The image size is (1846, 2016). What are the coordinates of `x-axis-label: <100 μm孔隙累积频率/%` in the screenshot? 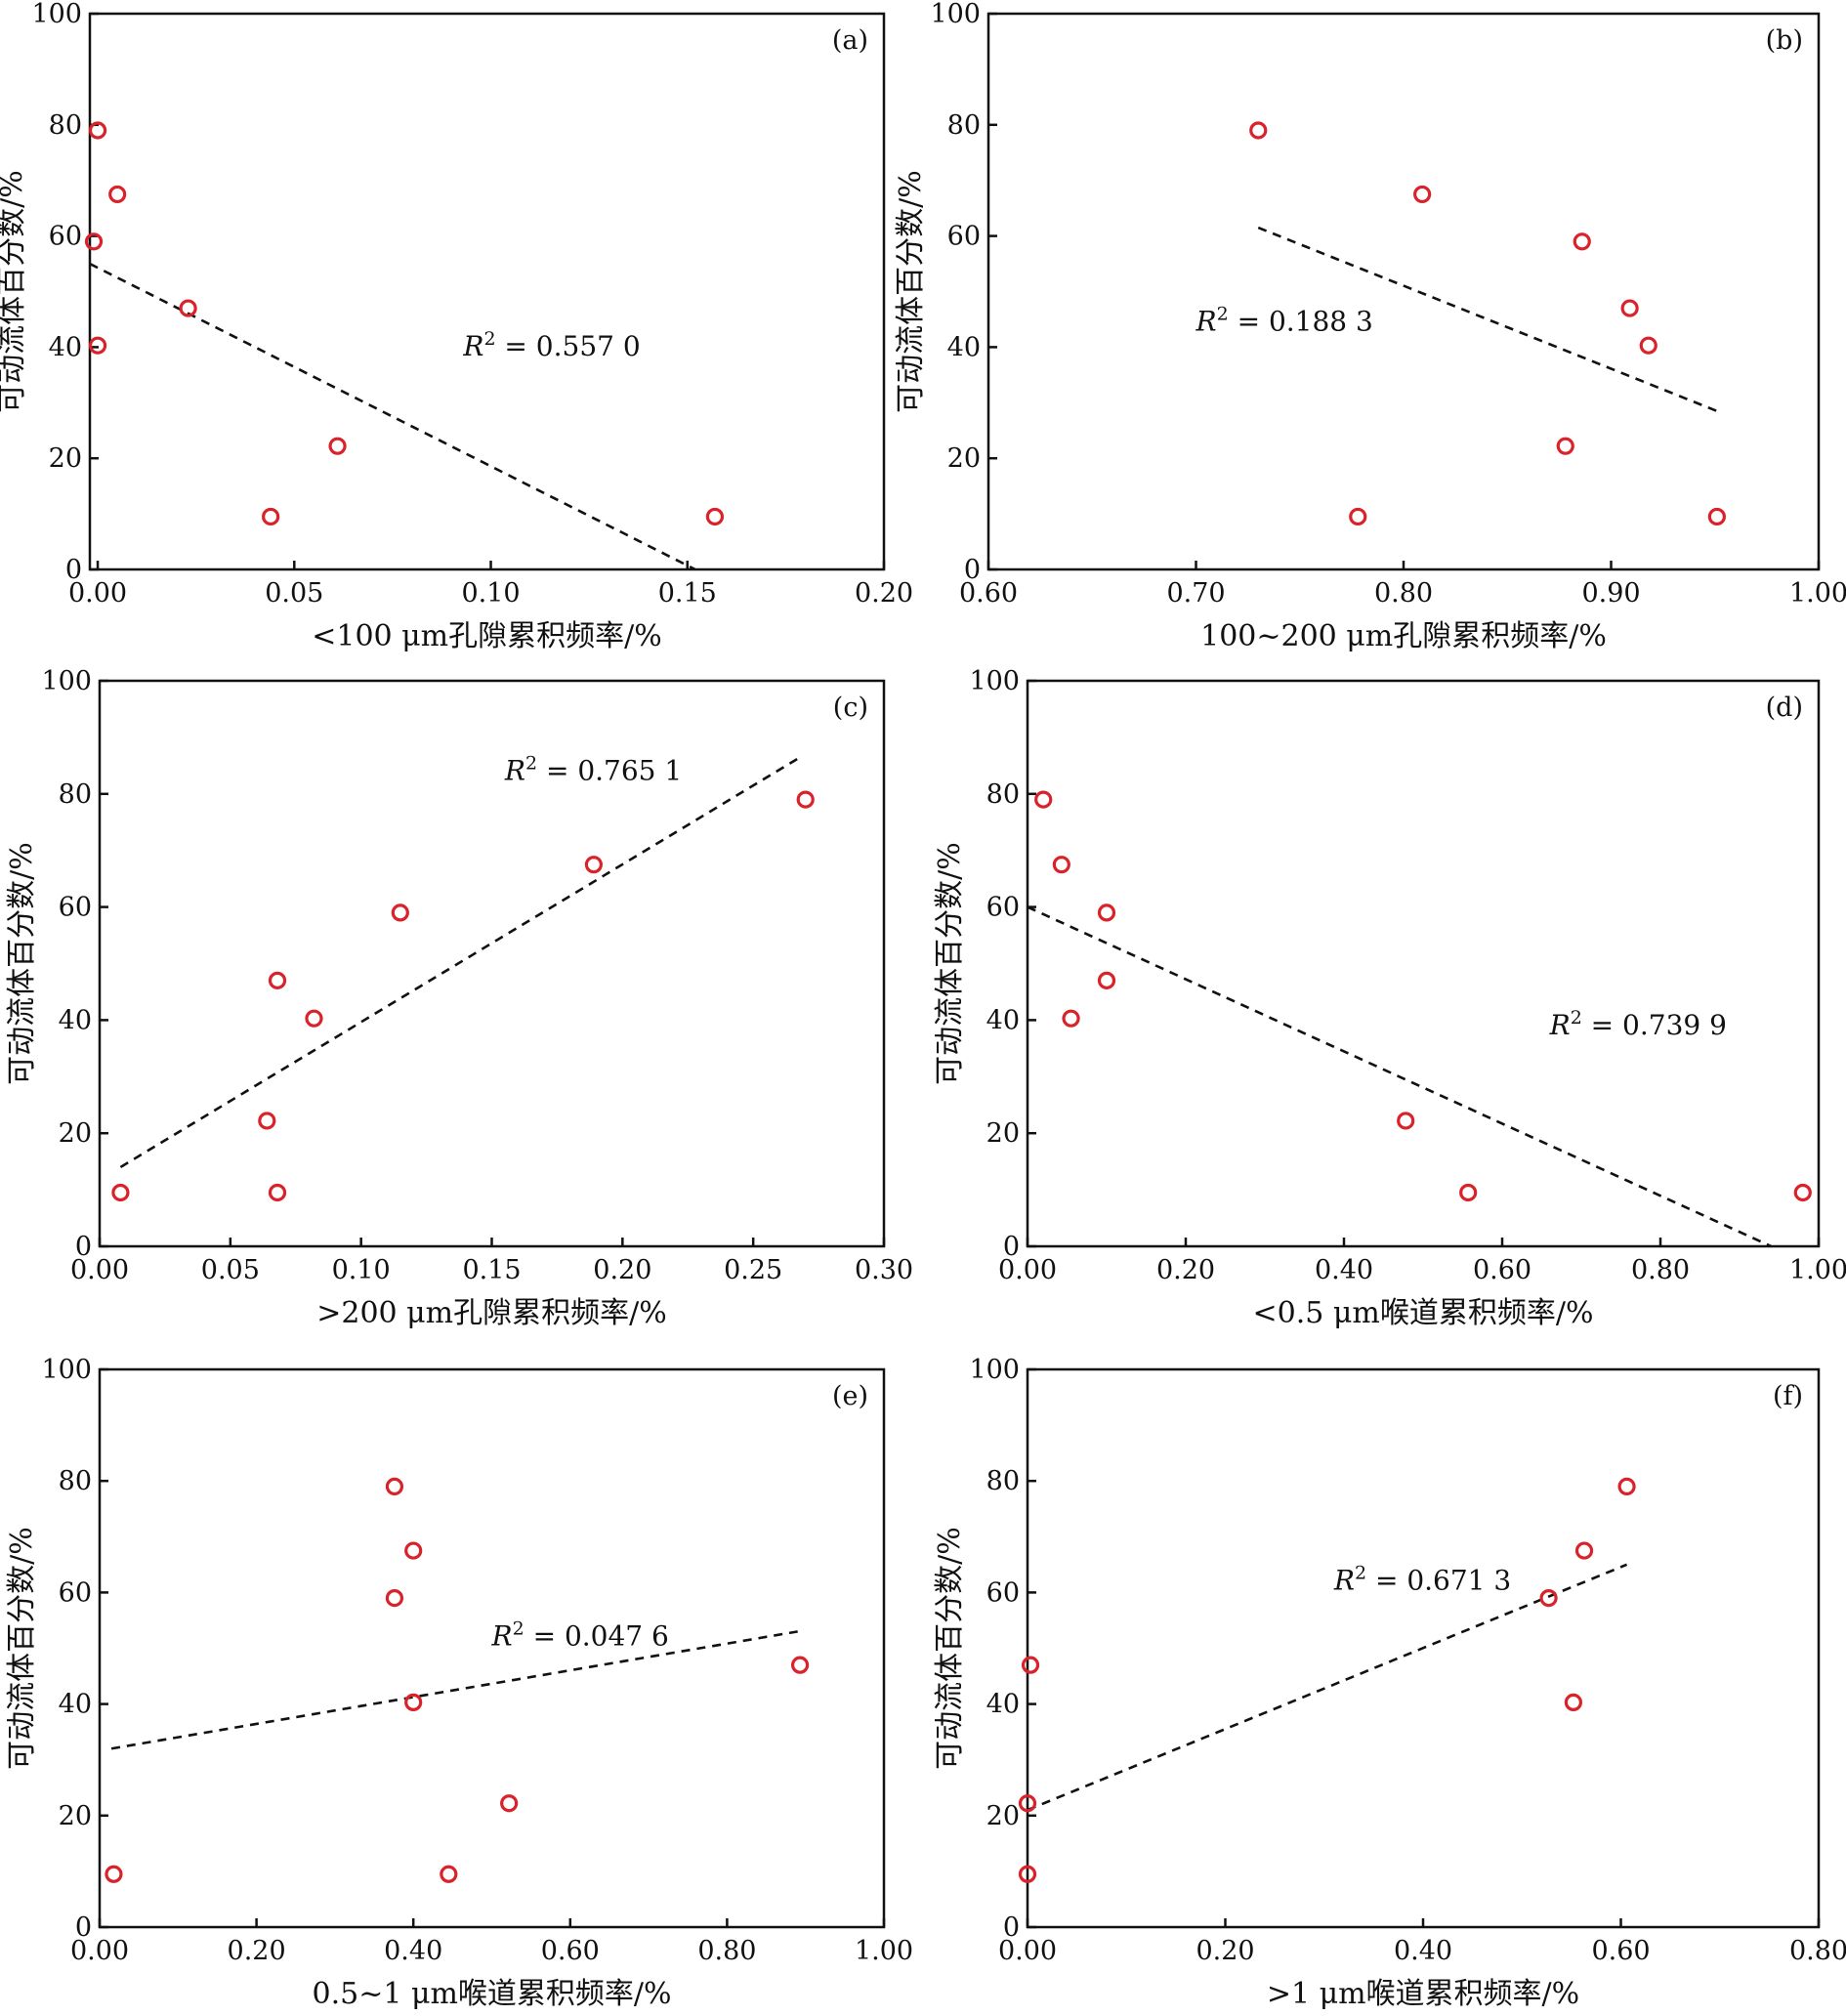 It's located at (487, 636).